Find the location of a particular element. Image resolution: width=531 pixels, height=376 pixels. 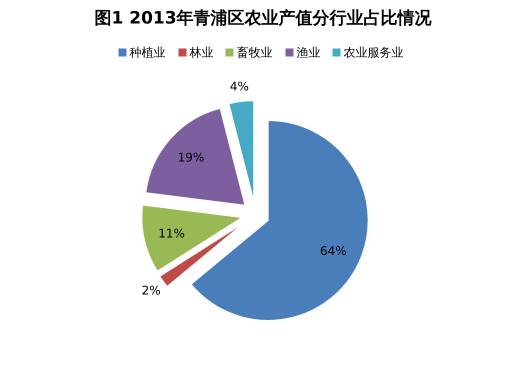

chart-title: 图1 2013年青浦区农业产值分行业占比情况 is located at coordinates (263, 18).